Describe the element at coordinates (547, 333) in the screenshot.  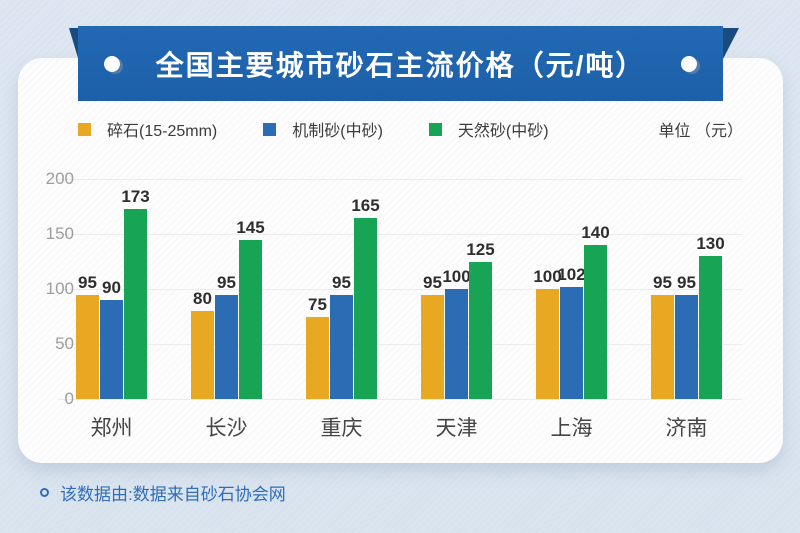
I see `bar-碎石(15-25mm)-上海: 100` at that location.